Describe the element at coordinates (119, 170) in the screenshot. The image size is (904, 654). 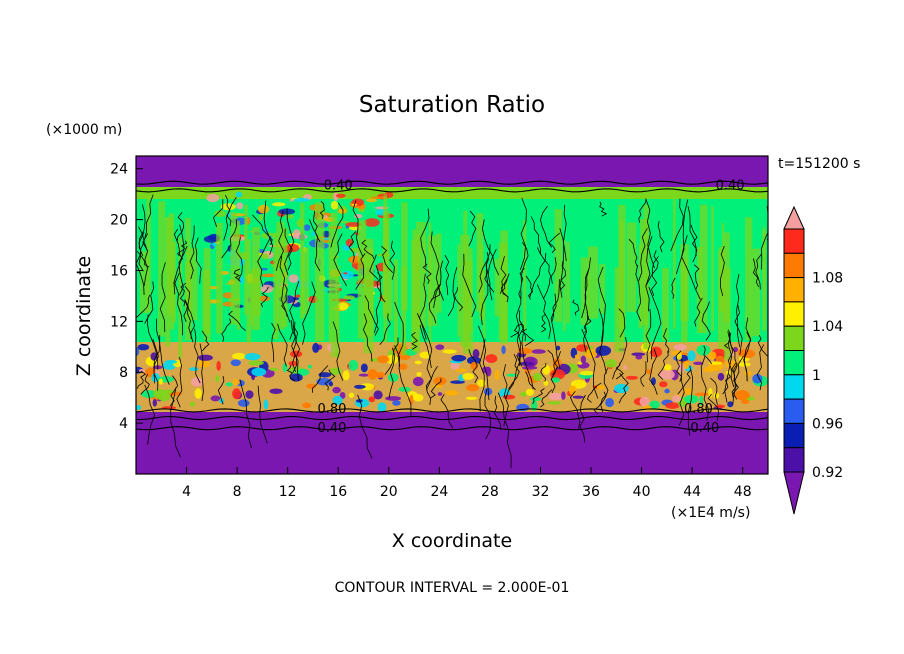
I see `y-tick-label: 24` at that location.